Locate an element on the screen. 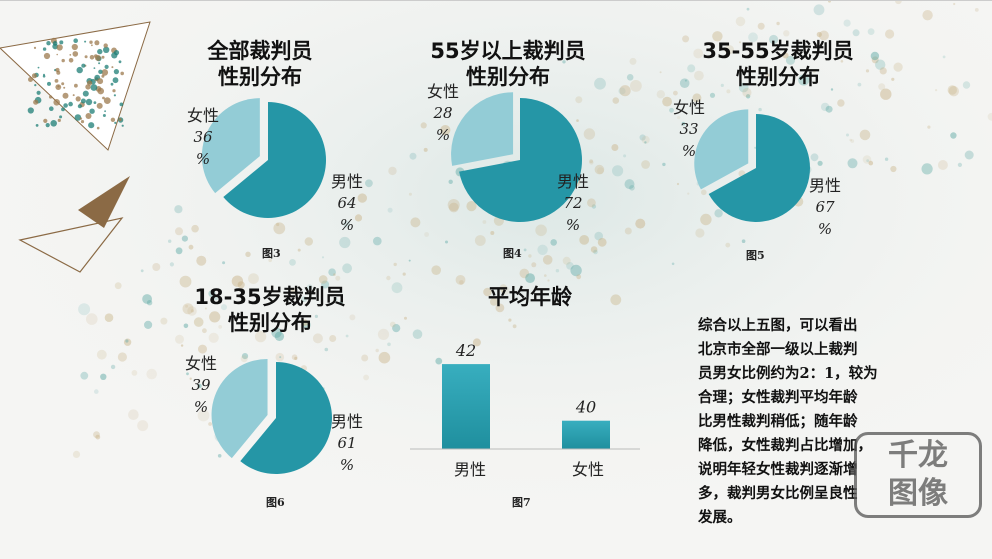  summary-line: 说明年轻女性裁判逐渐增 is located at coordinates (778, 469).